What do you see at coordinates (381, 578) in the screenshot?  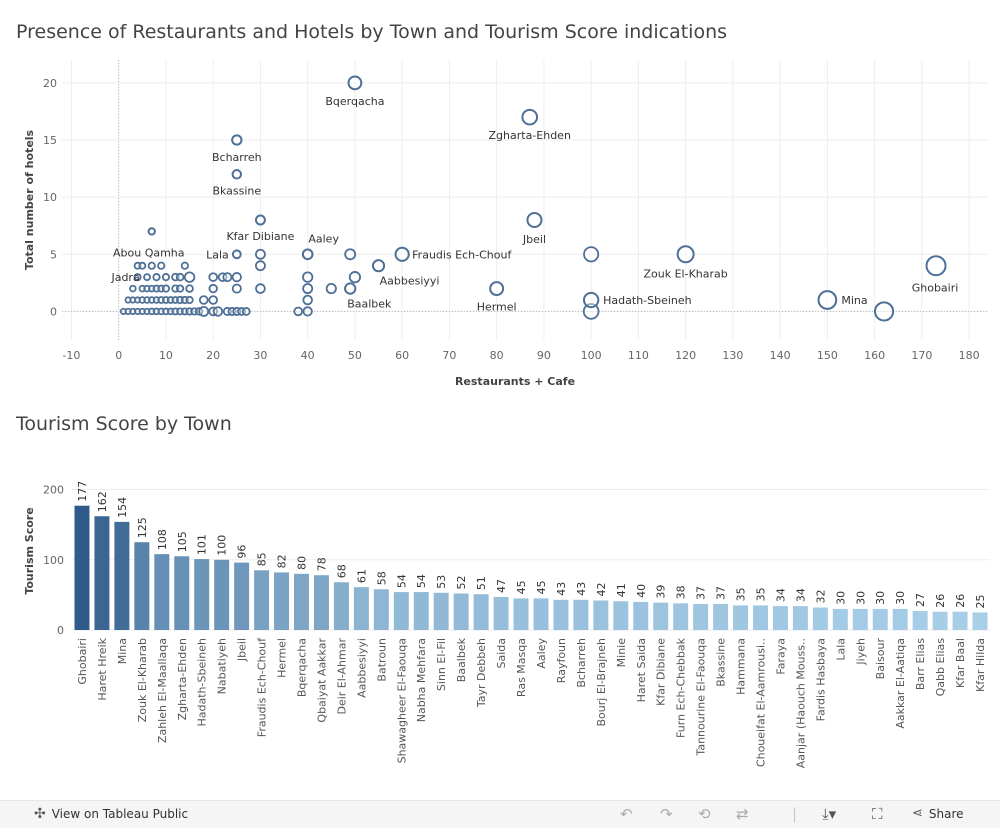 I see `bar-value-label: 58` at bounding box center [381, 578].